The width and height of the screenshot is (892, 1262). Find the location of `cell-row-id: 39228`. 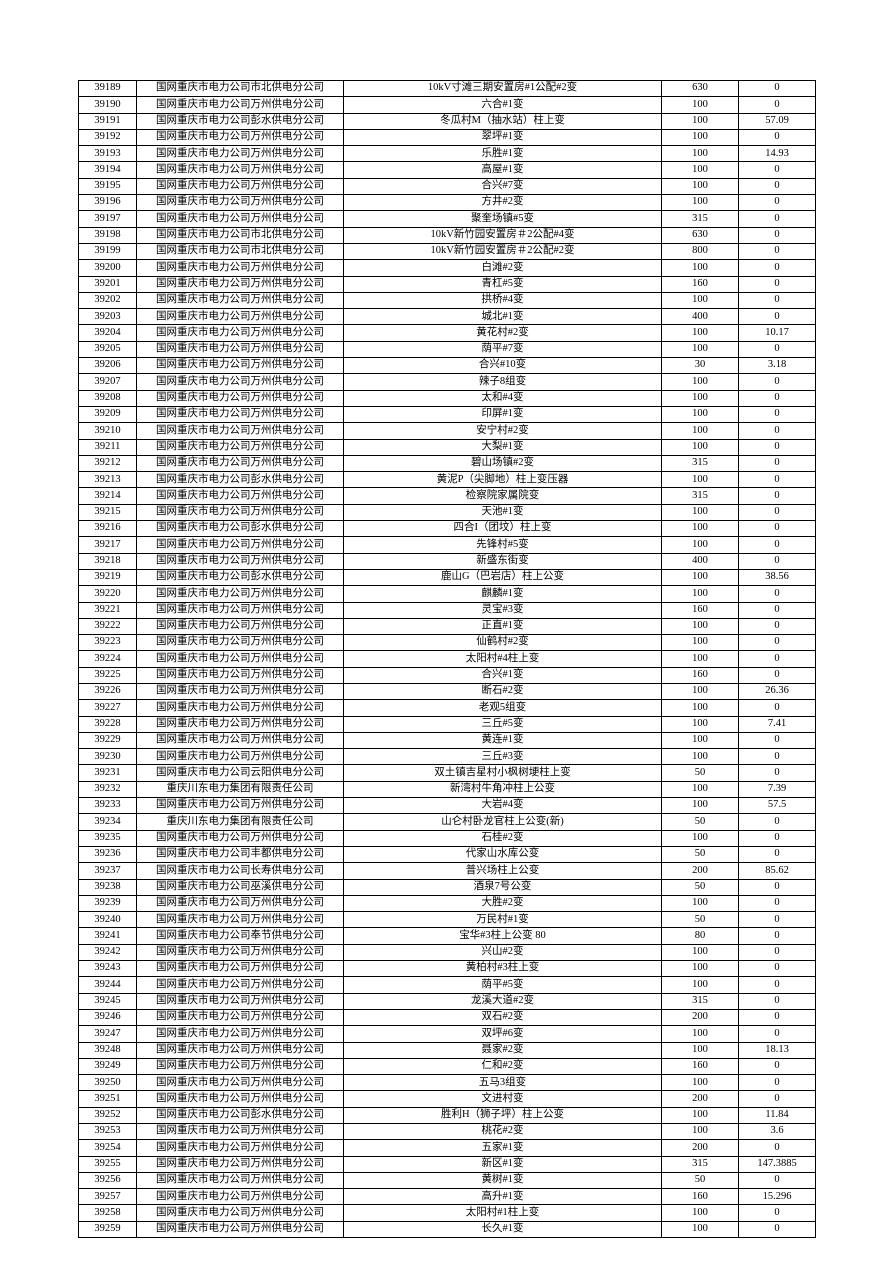

cell-row-id: 39228 is located at coordinates (107, 724).